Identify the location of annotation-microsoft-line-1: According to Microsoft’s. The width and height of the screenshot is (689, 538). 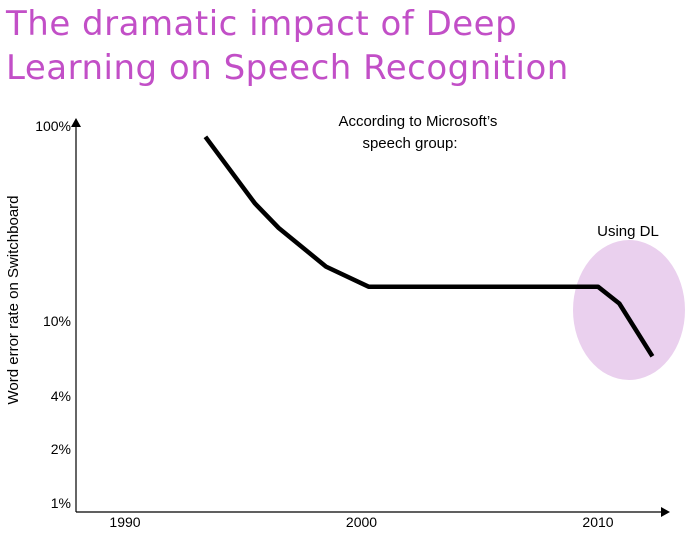
(417, 121).